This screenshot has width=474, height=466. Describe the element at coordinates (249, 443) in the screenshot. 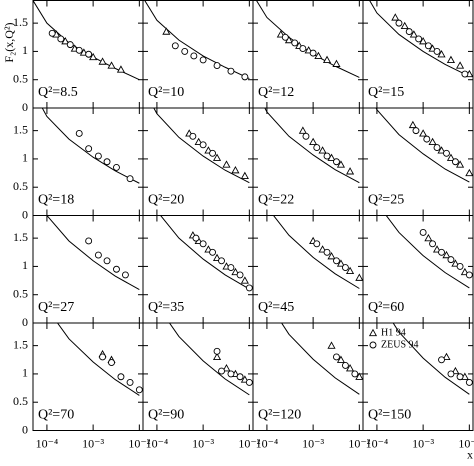

I see `x-tick-label: 10⁻²` at that location.